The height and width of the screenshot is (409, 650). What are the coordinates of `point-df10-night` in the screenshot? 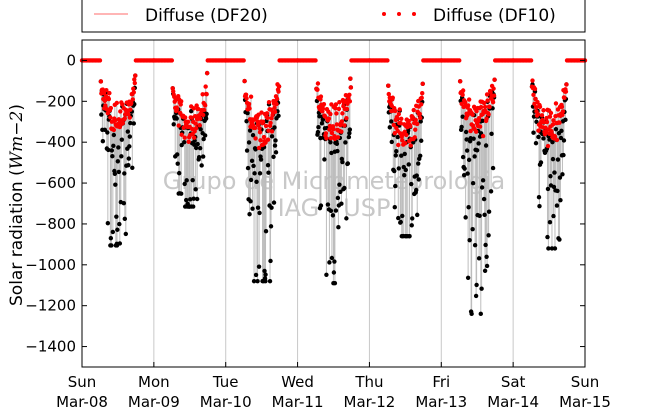 It's located at (100, 60).